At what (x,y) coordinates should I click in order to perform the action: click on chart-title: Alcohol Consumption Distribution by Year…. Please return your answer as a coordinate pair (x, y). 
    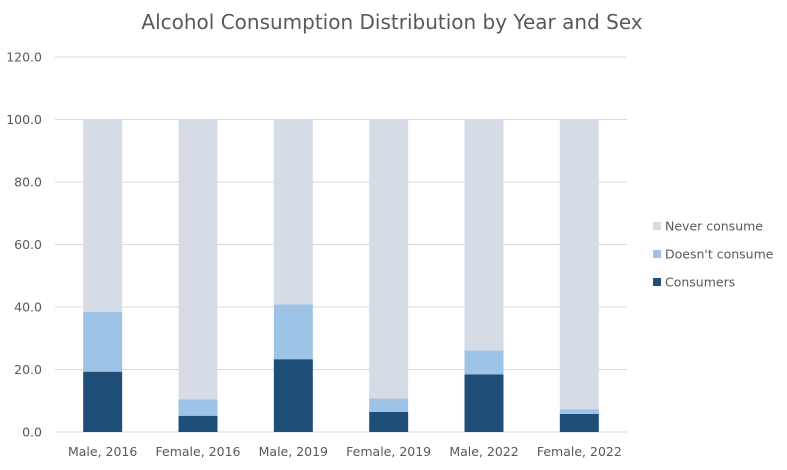
    Looking at the image, I should click on (391, 22).